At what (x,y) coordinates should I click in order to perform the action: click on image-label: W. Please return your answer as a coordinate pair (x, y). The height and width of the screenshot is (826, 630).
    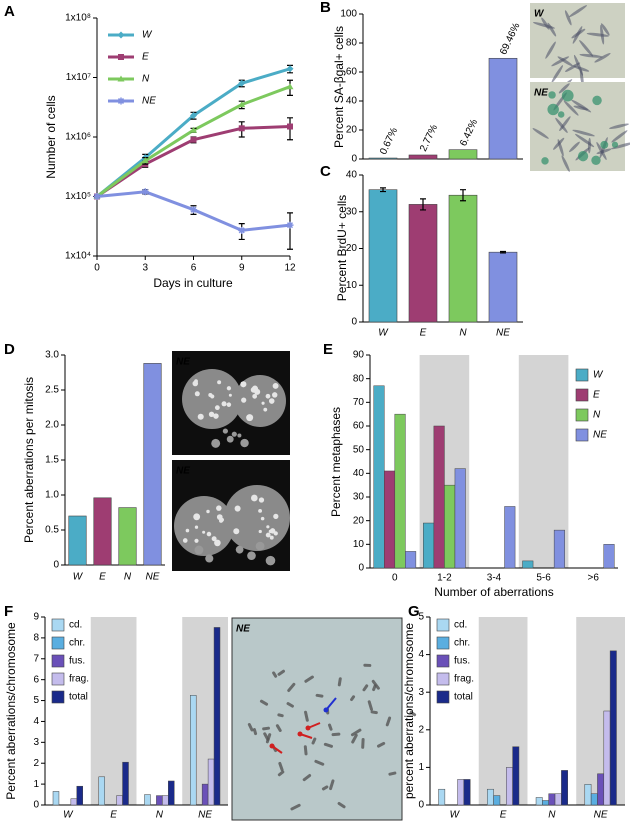
    Looking at the image, I should click on (539, 14).